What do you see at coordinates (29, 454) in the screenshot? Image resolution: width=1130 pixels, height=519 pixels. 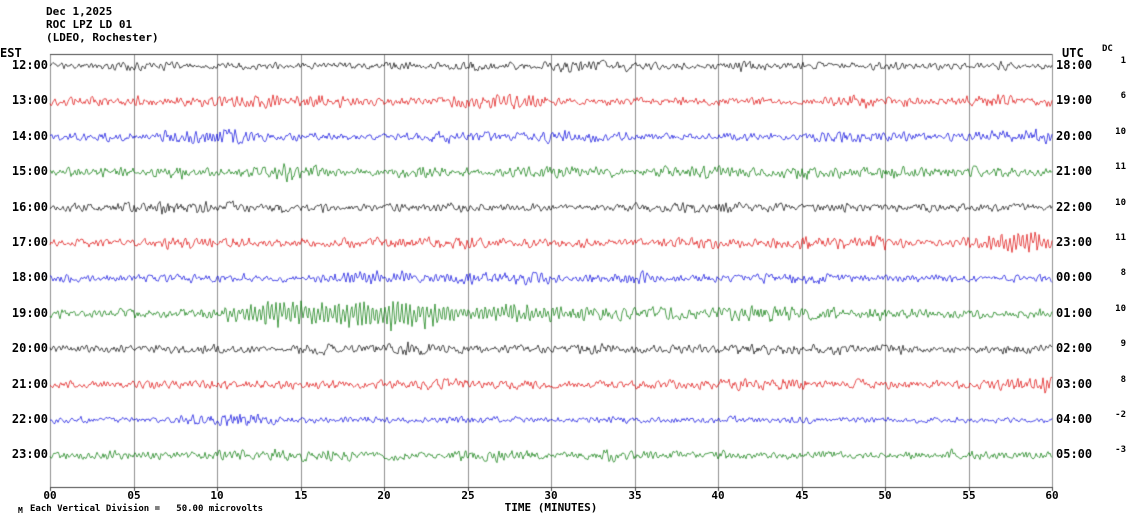 I see `row-est-label: 23:00` at bounding box center [29, 454].